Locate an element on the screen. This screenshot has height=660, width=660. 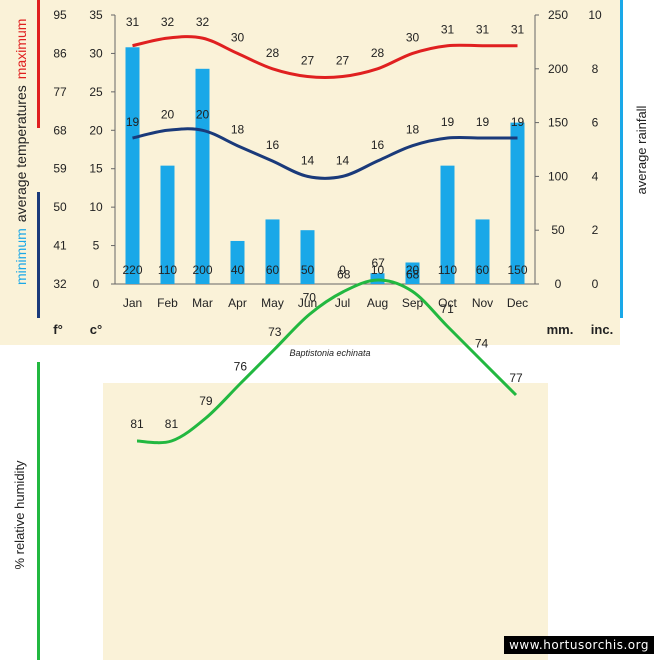
month-label-jun: Jun is located at coordinates (307, 303).